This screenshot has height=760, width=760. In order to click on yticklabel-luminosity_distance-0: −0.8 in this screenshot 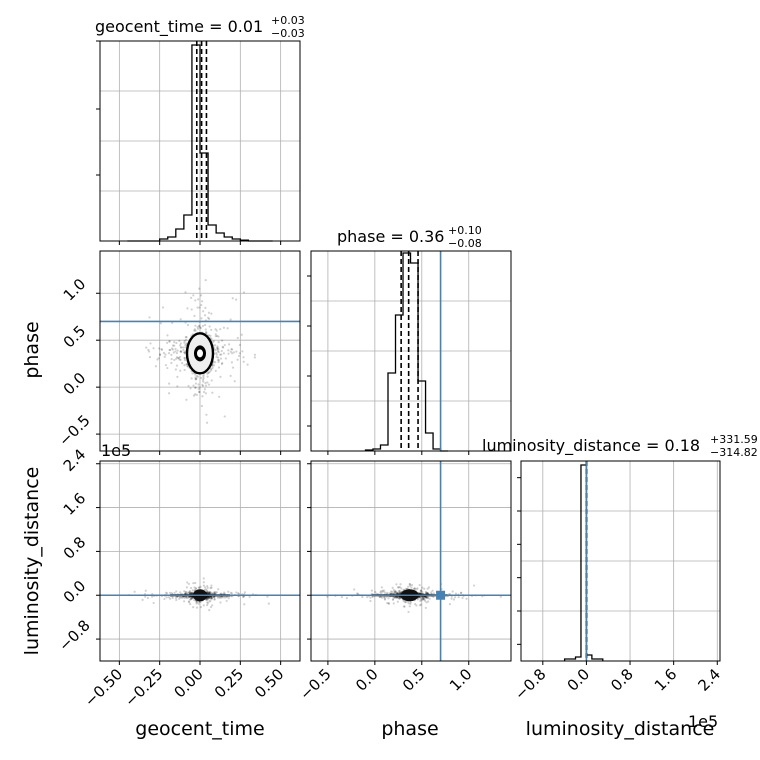, I will do `click(74, 635)`.